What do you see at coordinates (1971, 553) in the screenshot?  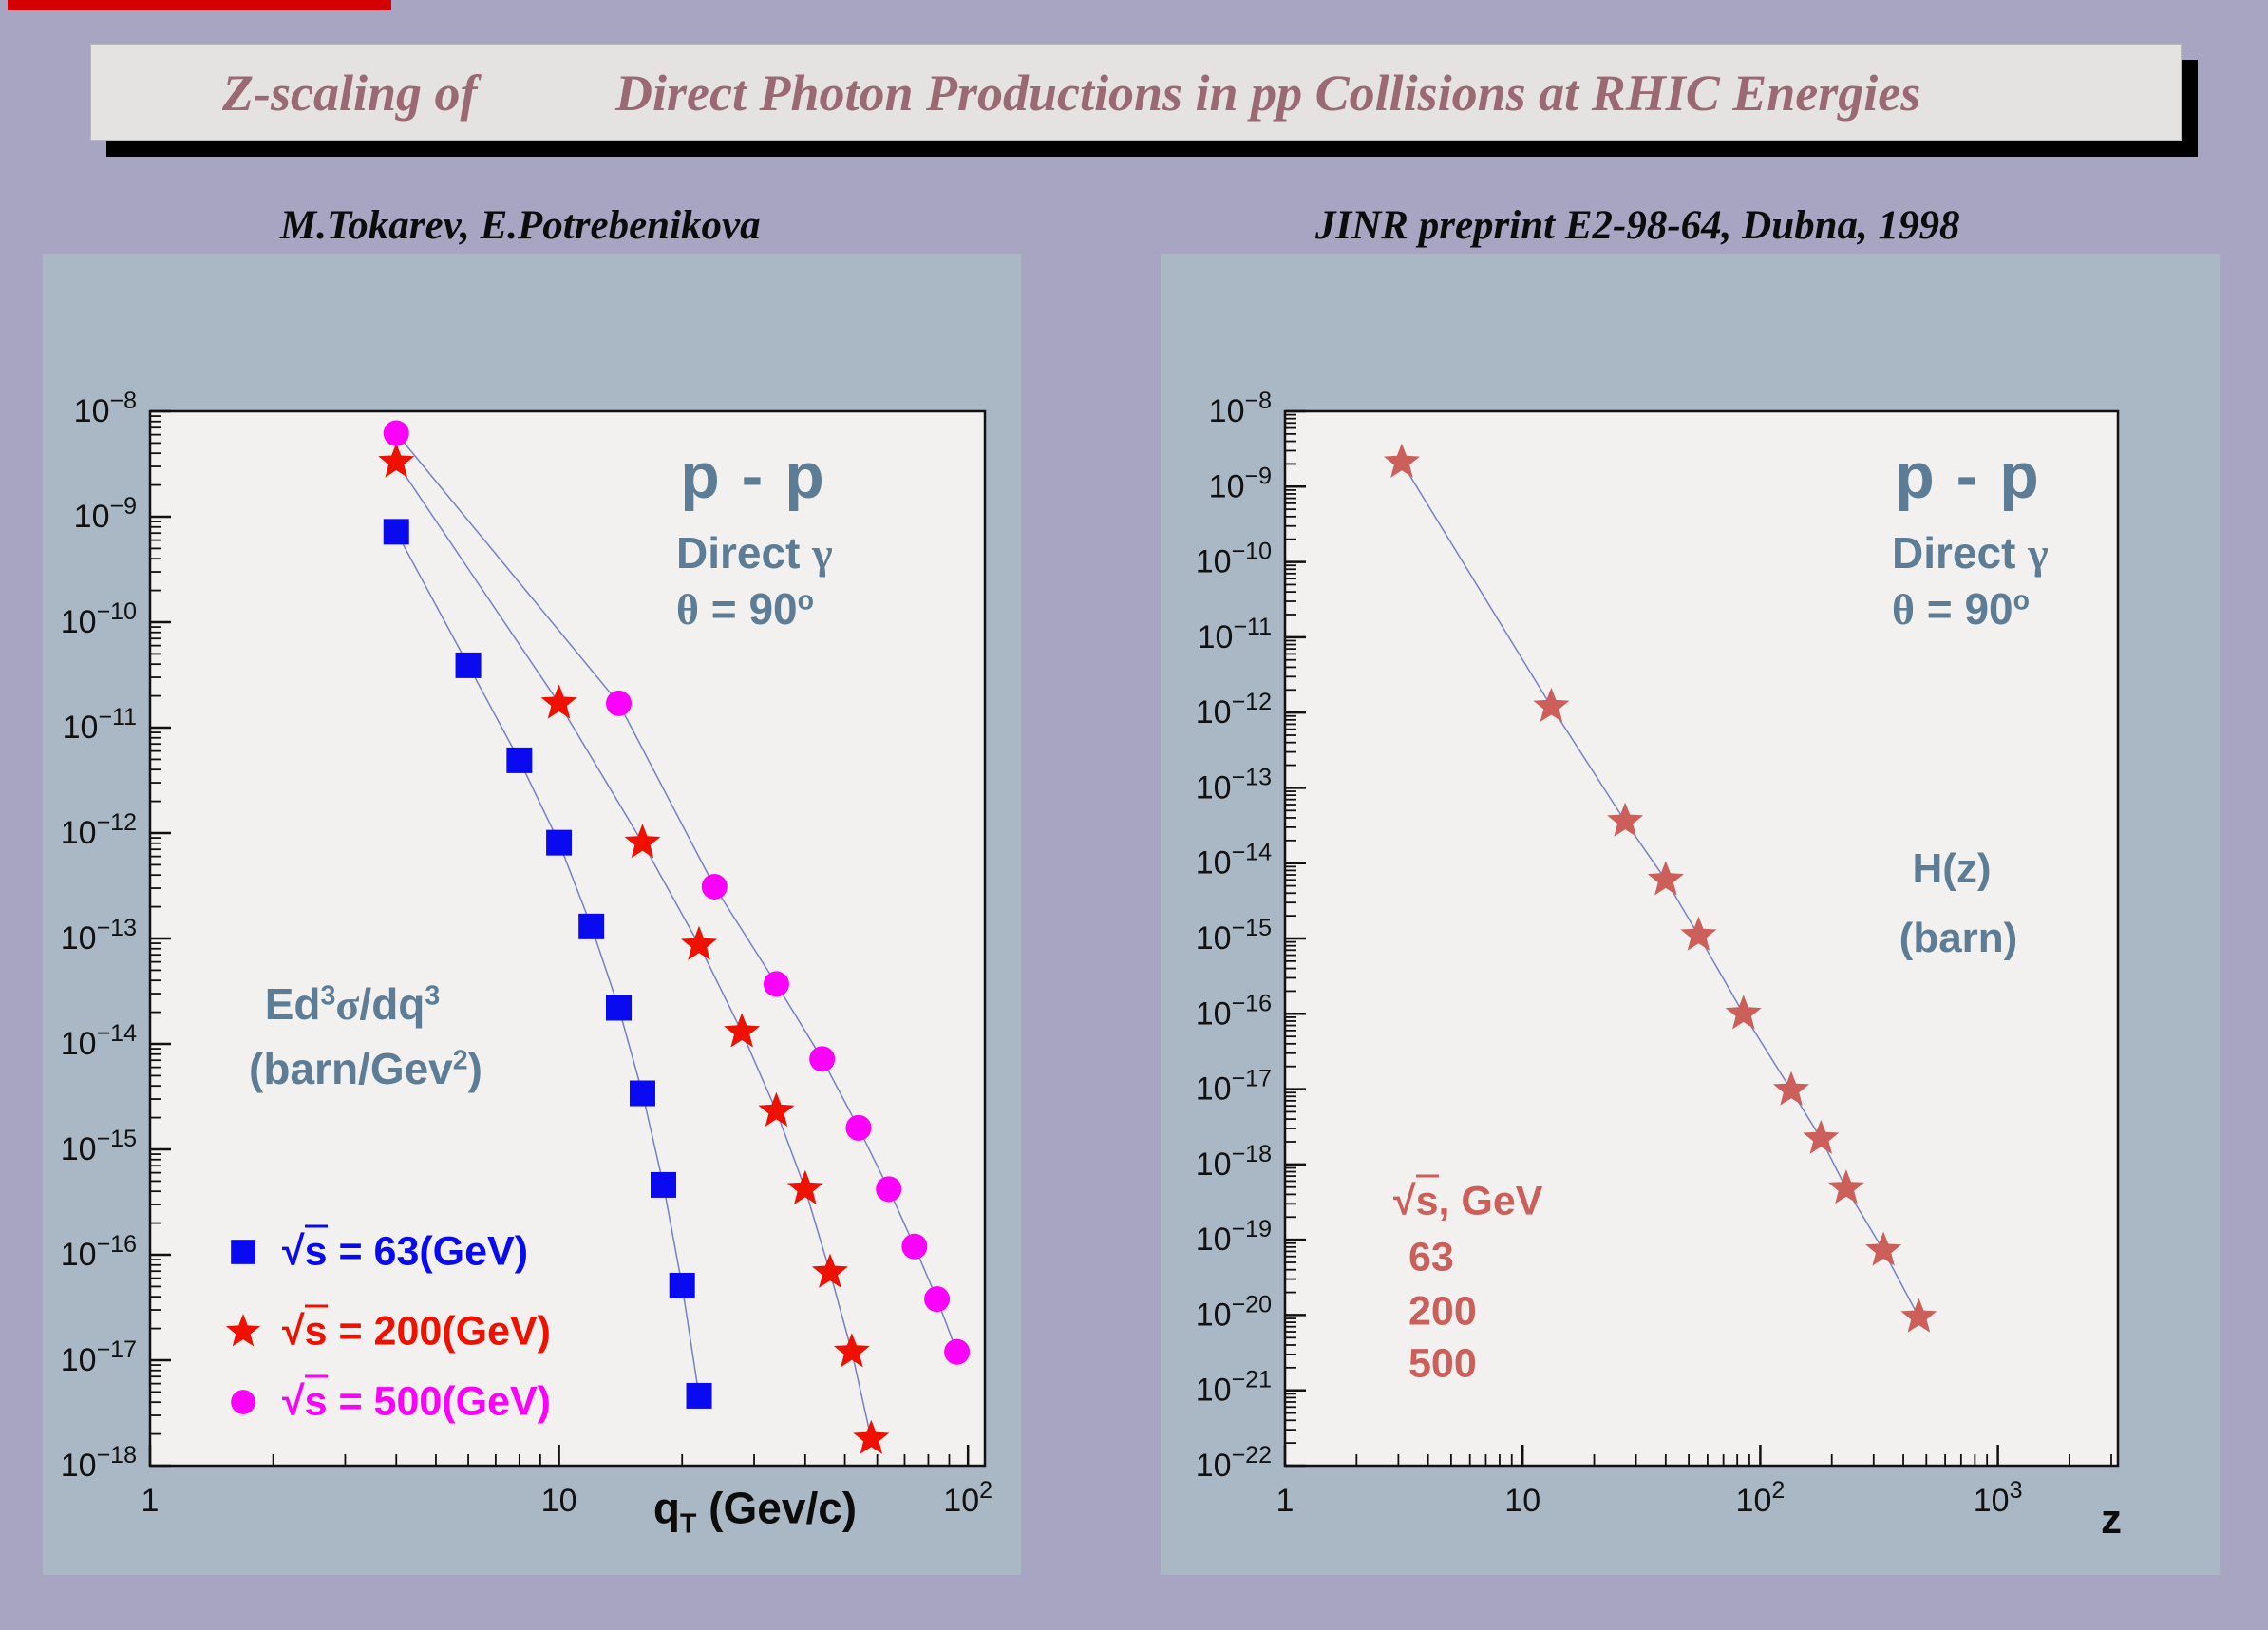 I see `right-process-label: Direct γ` at bounding box center [1971, 553].